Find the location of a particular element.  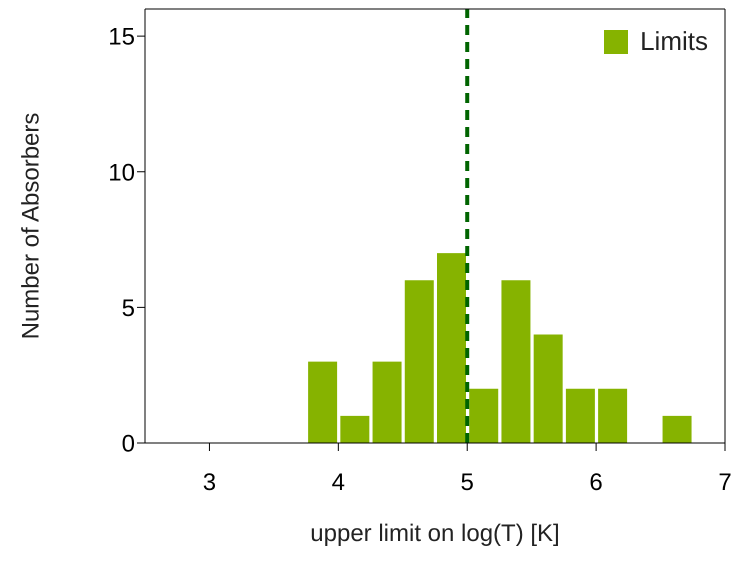

x-tick-label: 5 is located at coordinates (467, 482).